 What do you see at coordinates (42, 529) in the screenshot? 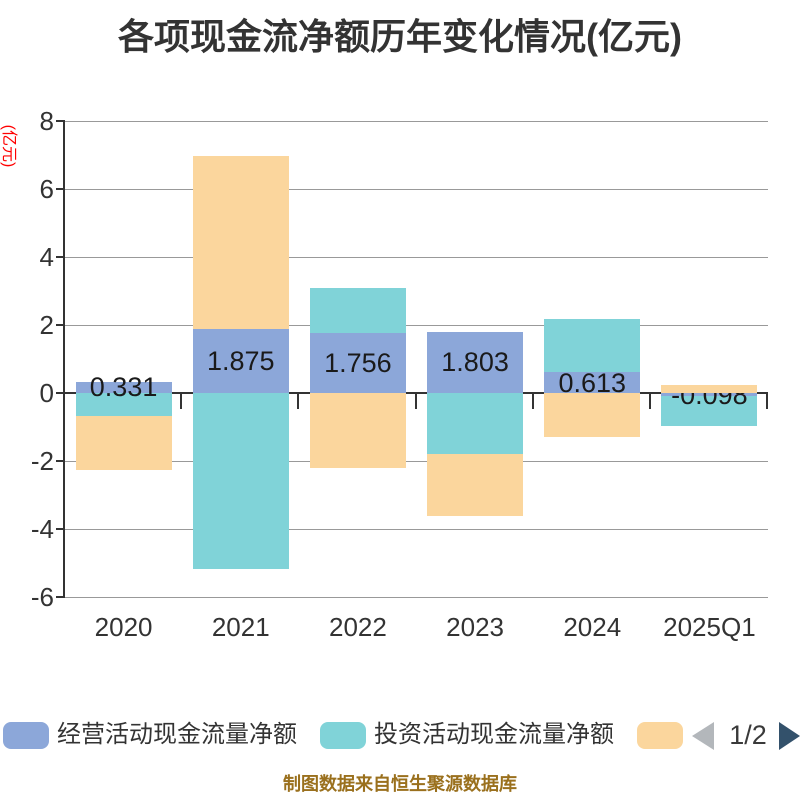
I see `y-axis-tick-label: -4` at bounding box center [42, 529].